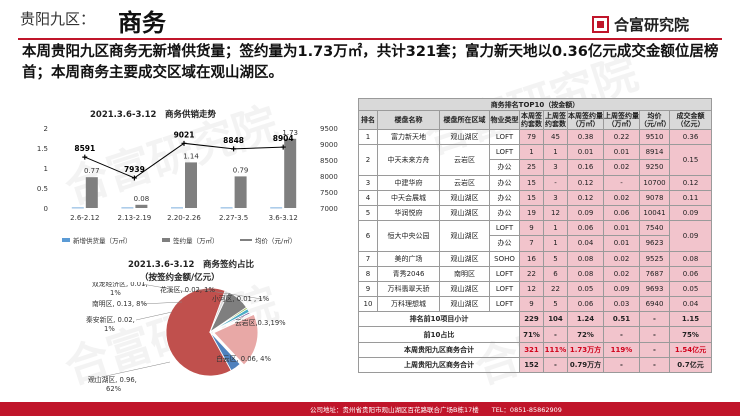 Image resolution: width=740 pixels, height=416 pixels. I want to click on table-cell: 中天未来方舟, so click(408, 160).